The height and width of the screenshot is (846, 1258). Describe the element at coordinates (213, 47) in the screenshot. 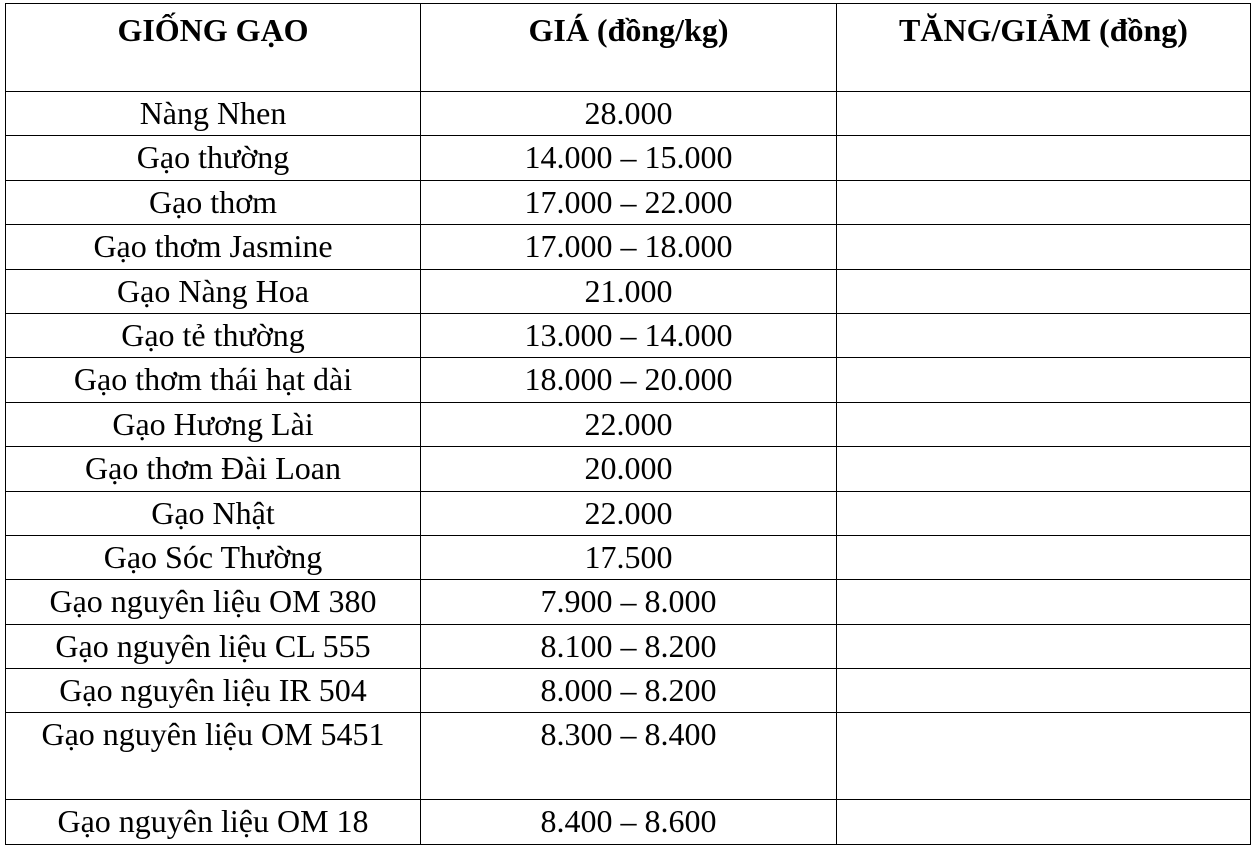

I see `header-variety: GIỐNG GẠO` at that location.